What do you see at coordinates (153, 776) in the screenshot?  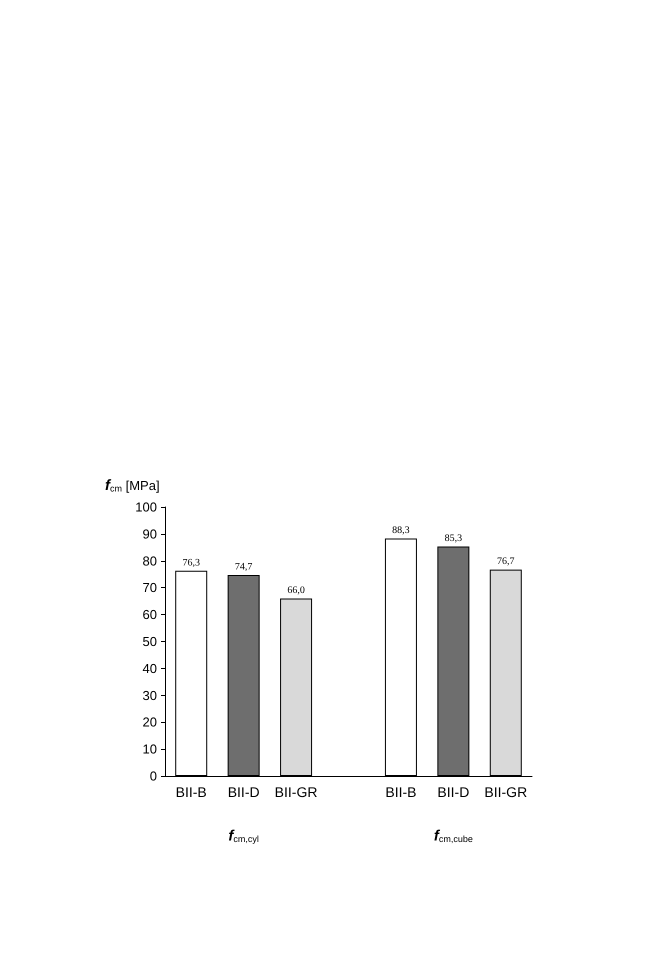 I see `y-tick-label: 0` at bounding box center [153, 776].